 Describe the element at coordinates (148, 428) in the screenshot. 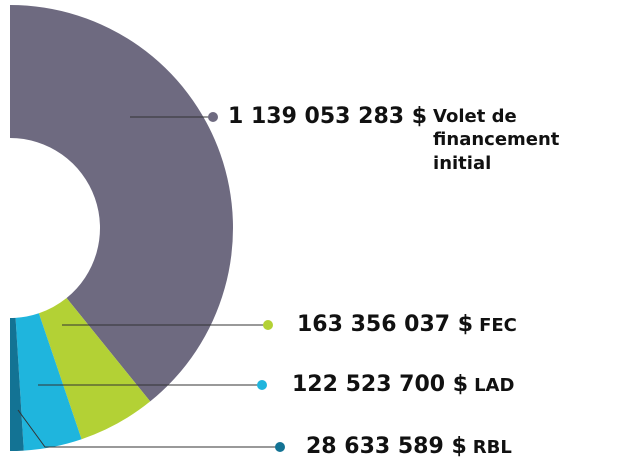

I see `leader-line` at that location.